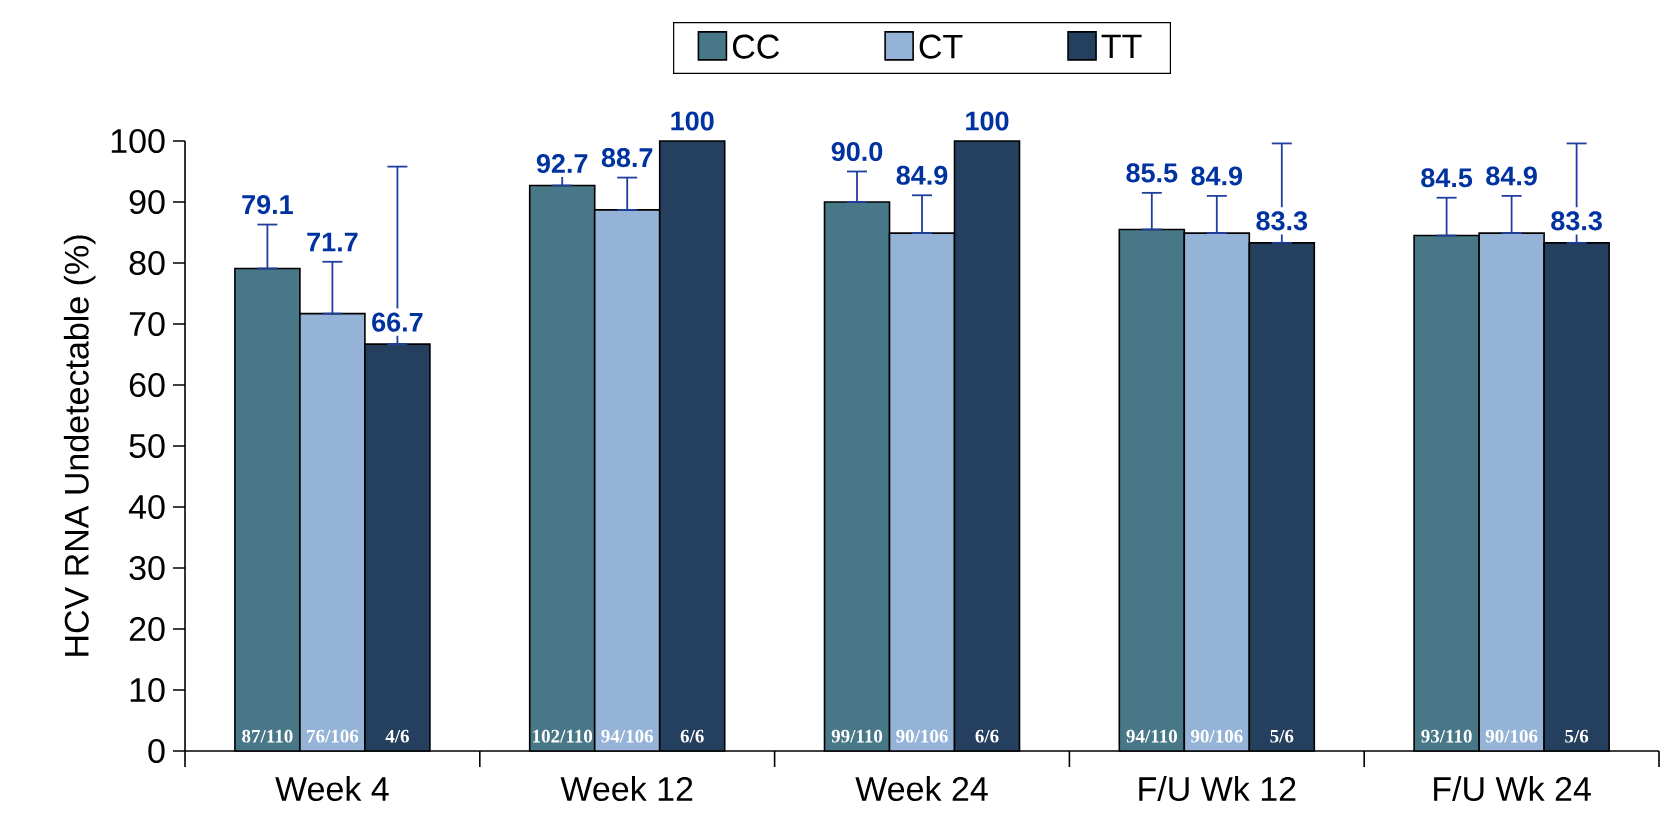 This screenshot has width=1671, height=813. What do you see at coordinates (1152, 173) in the screenshot?
I see `data-label: 85.5` at bounding box center [1152, 173].